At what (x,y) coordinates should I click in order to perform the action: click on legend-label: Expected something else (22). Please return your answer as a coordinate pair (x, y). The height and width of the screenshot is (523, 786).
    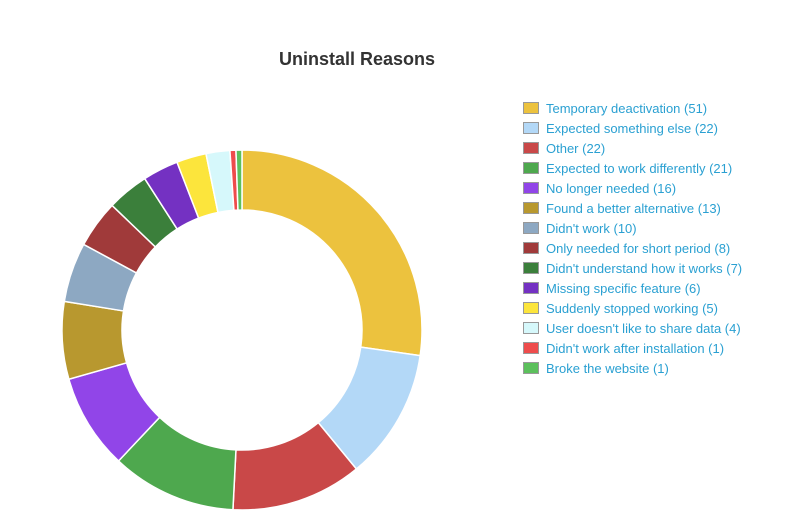
    Looking at the image, I should click on (632, 128).